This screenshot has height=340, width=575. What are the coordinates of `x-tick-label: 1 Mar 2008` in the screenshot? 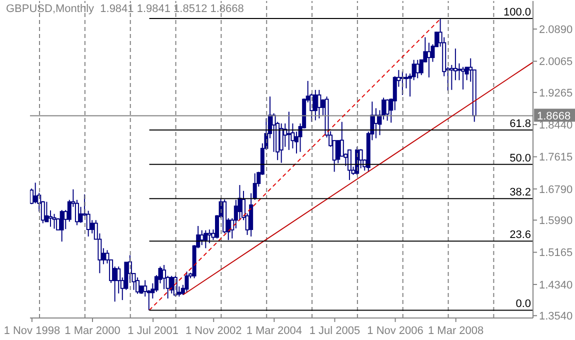 It's located at (456, 331).